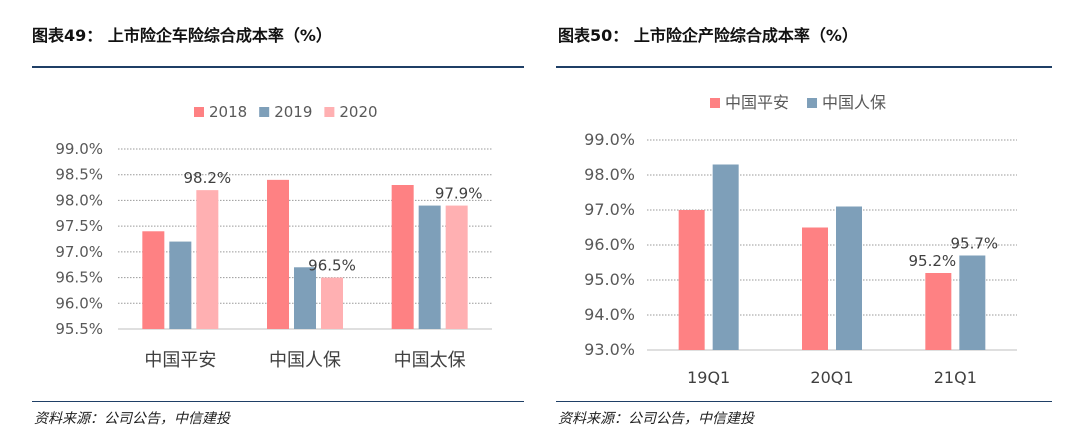  What do you see at coordinates (854, 102) in the screenshot?
I see `legend-label: 中国人保` at bounding box center [854, 102].